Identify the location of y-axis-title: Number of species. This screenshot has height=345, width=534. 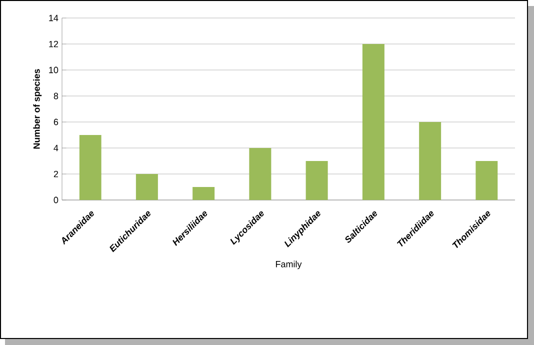
(37, 109).